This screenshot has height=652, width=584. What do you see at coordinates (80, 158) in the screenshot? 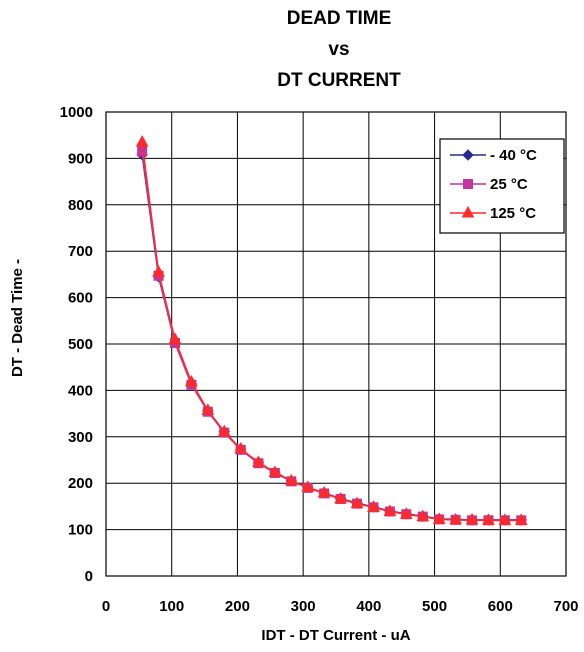
I see `y-tick-label: 900` at bounding box center [80, 158].